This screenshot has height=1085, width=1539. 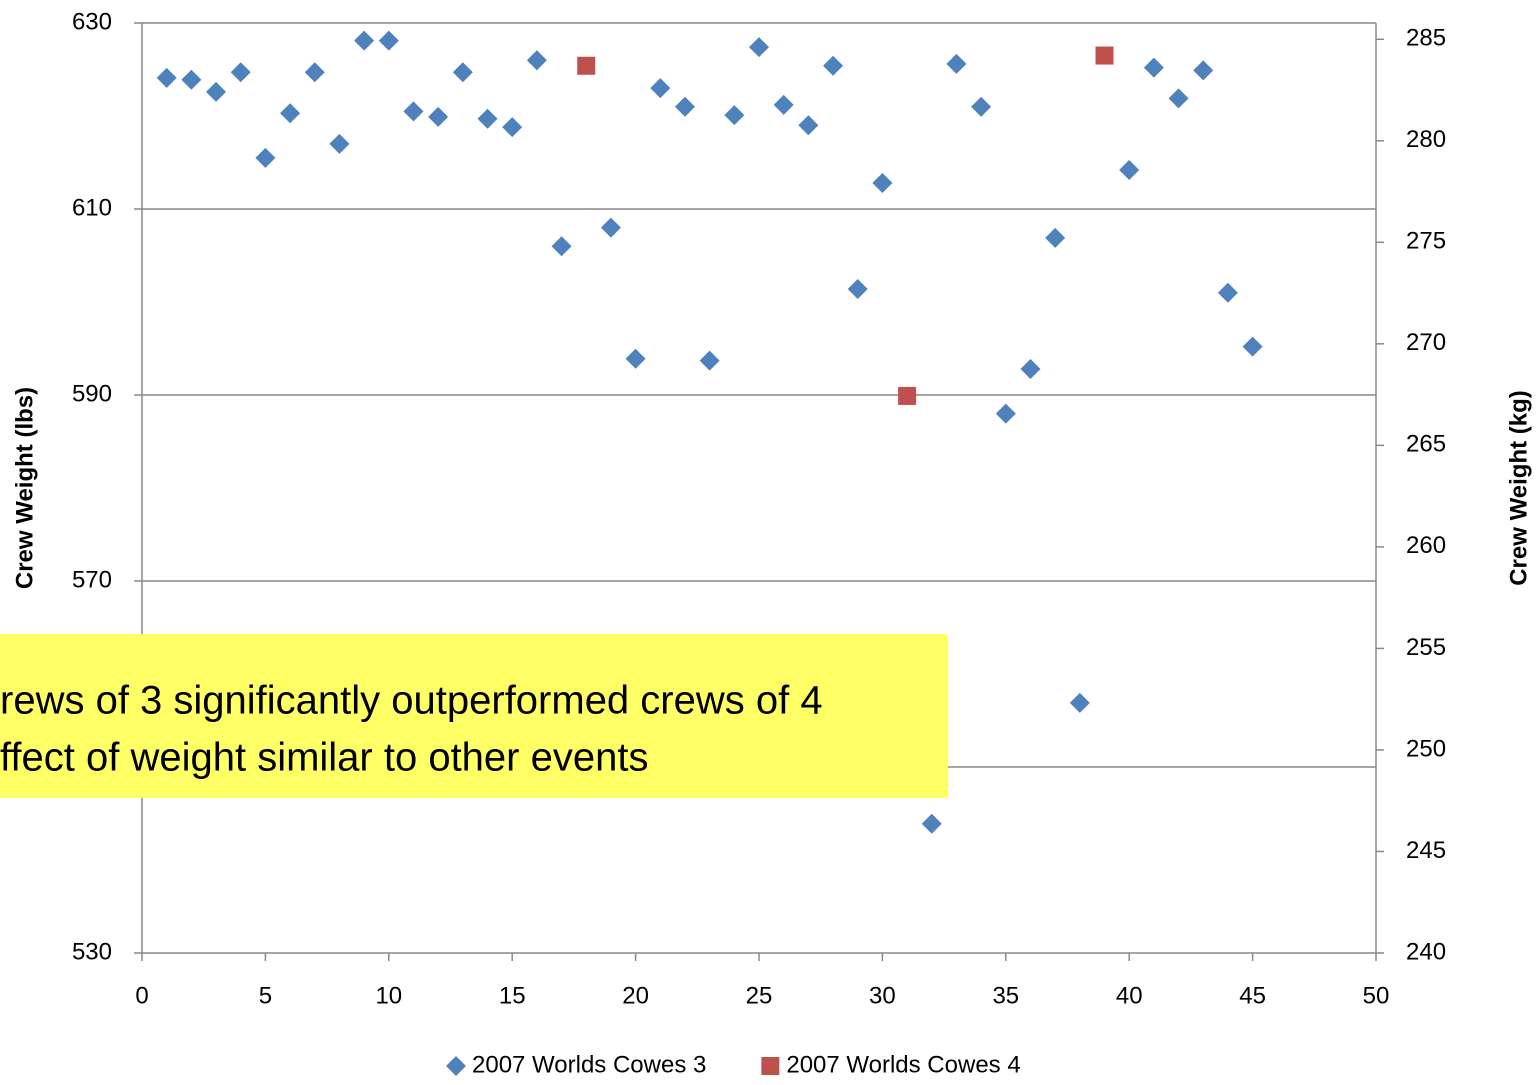 I want to click on y2-tick-label: 275, so click(x=1426, y=241).